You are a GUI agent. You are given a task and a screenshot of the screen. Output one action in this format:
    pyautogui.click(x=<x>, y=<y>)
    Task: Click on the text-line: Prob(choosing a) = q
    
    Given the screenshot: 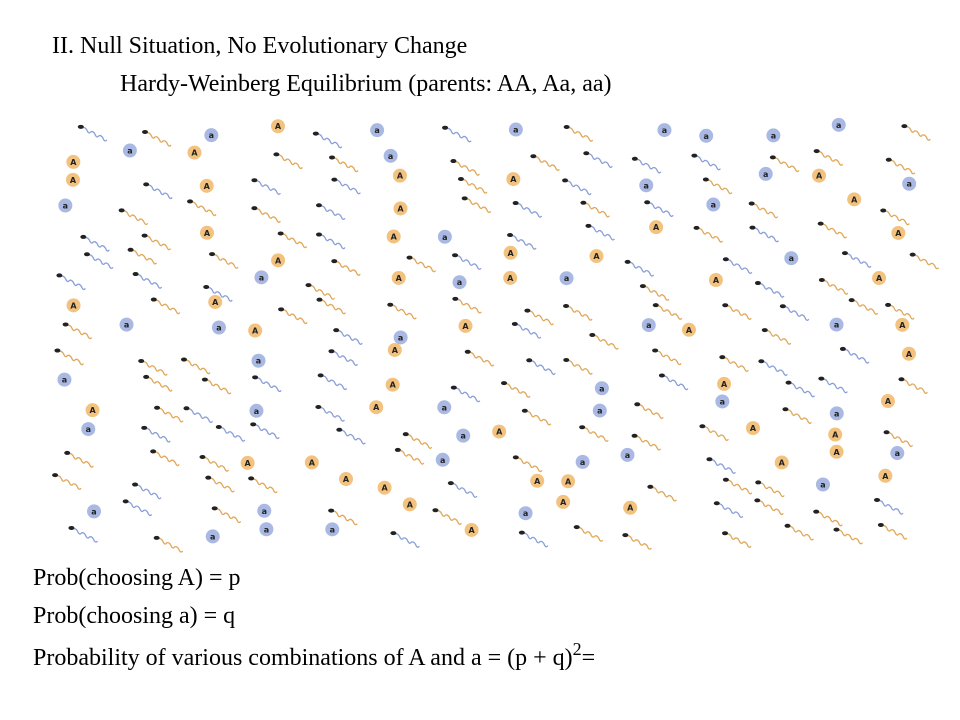 What is the action you would take?
    pyautogui.click(x=134, y=616)
    